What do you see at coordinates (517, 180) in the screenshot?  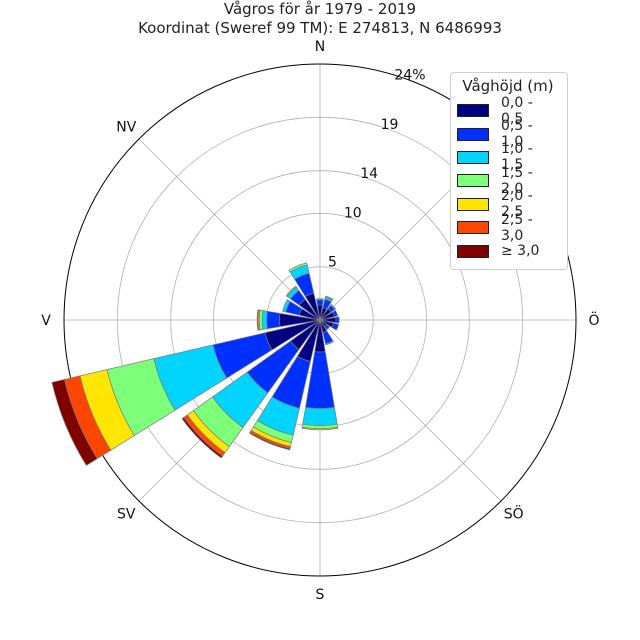 I see `legend-label: 1,5 - 2,0` at bounding box center [517, 180].